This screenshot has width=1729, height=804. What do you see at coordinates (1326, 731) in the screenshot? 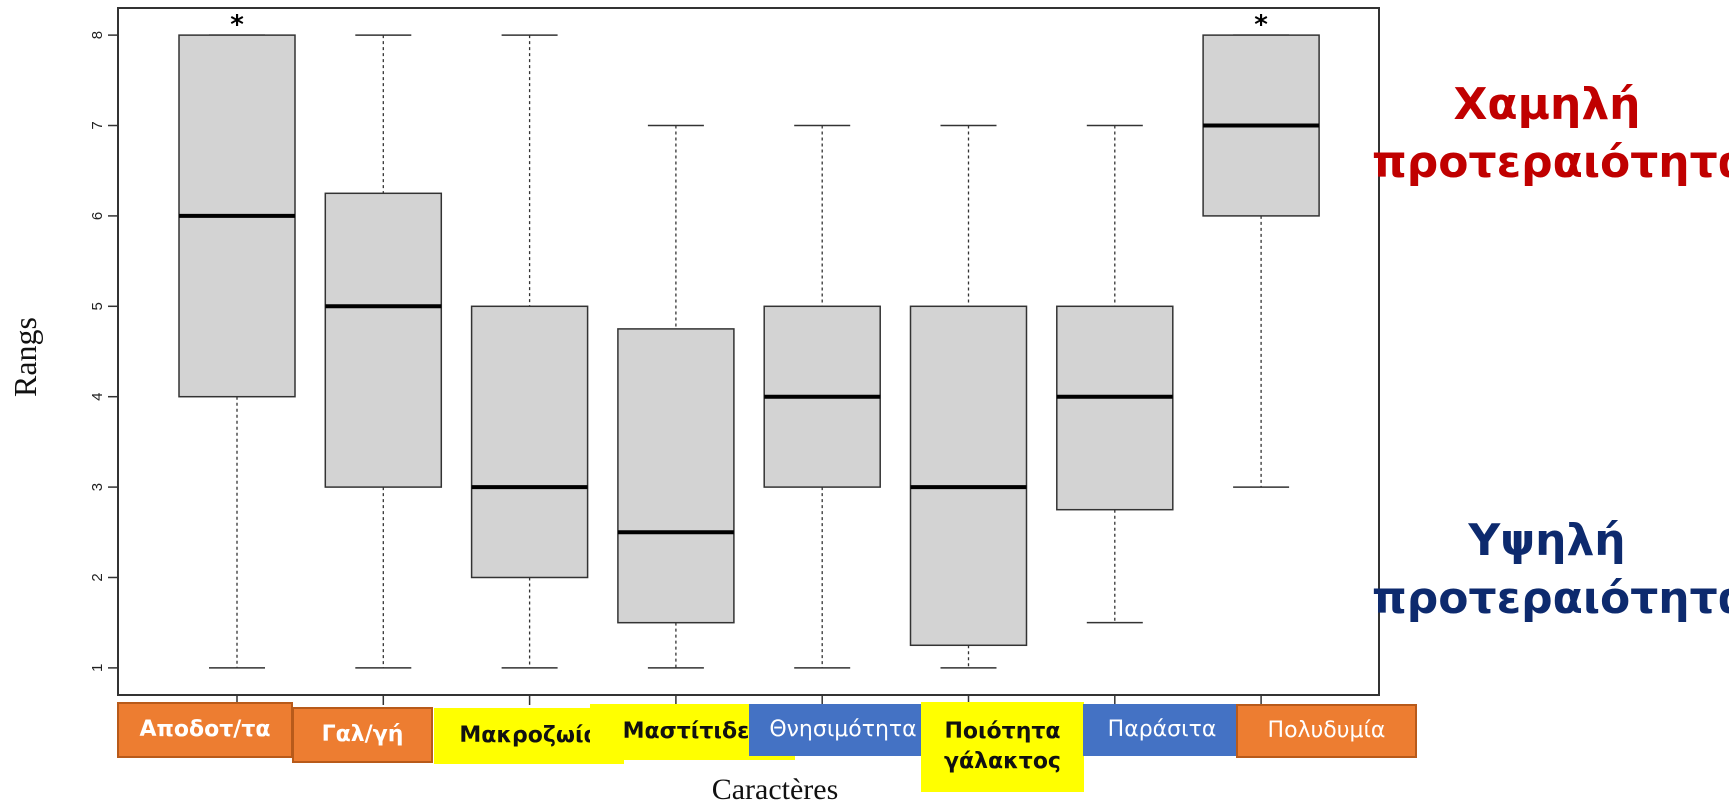
I see `category-label-8: Πολυδυμία` at bounding box center [1326, 731].